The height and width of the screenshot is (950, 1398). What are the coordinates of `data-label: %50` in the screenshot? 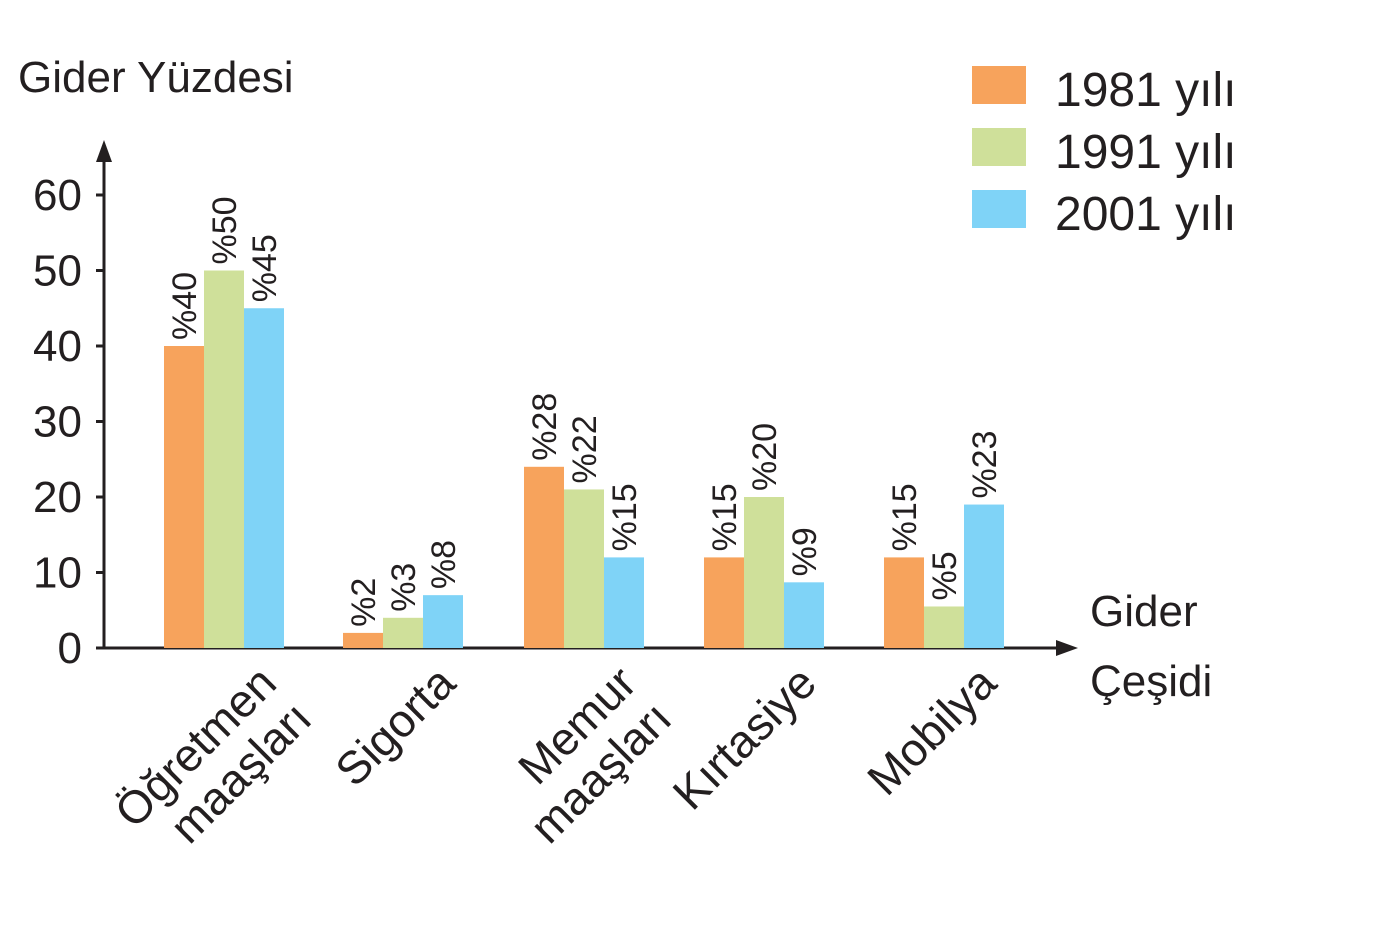 It's located at (225, 230).